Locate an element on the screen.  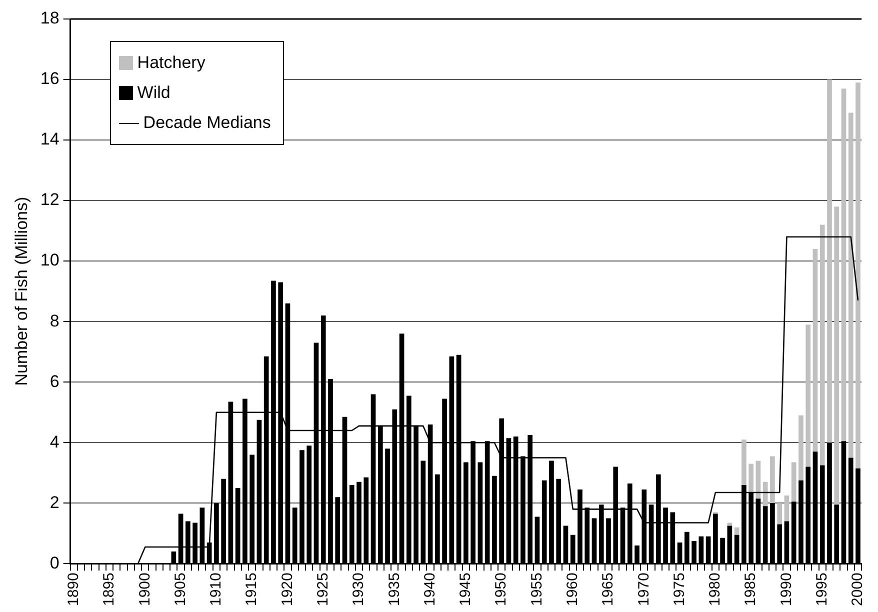
x-tick-label: 1915 is located at coordinates (251, 589).